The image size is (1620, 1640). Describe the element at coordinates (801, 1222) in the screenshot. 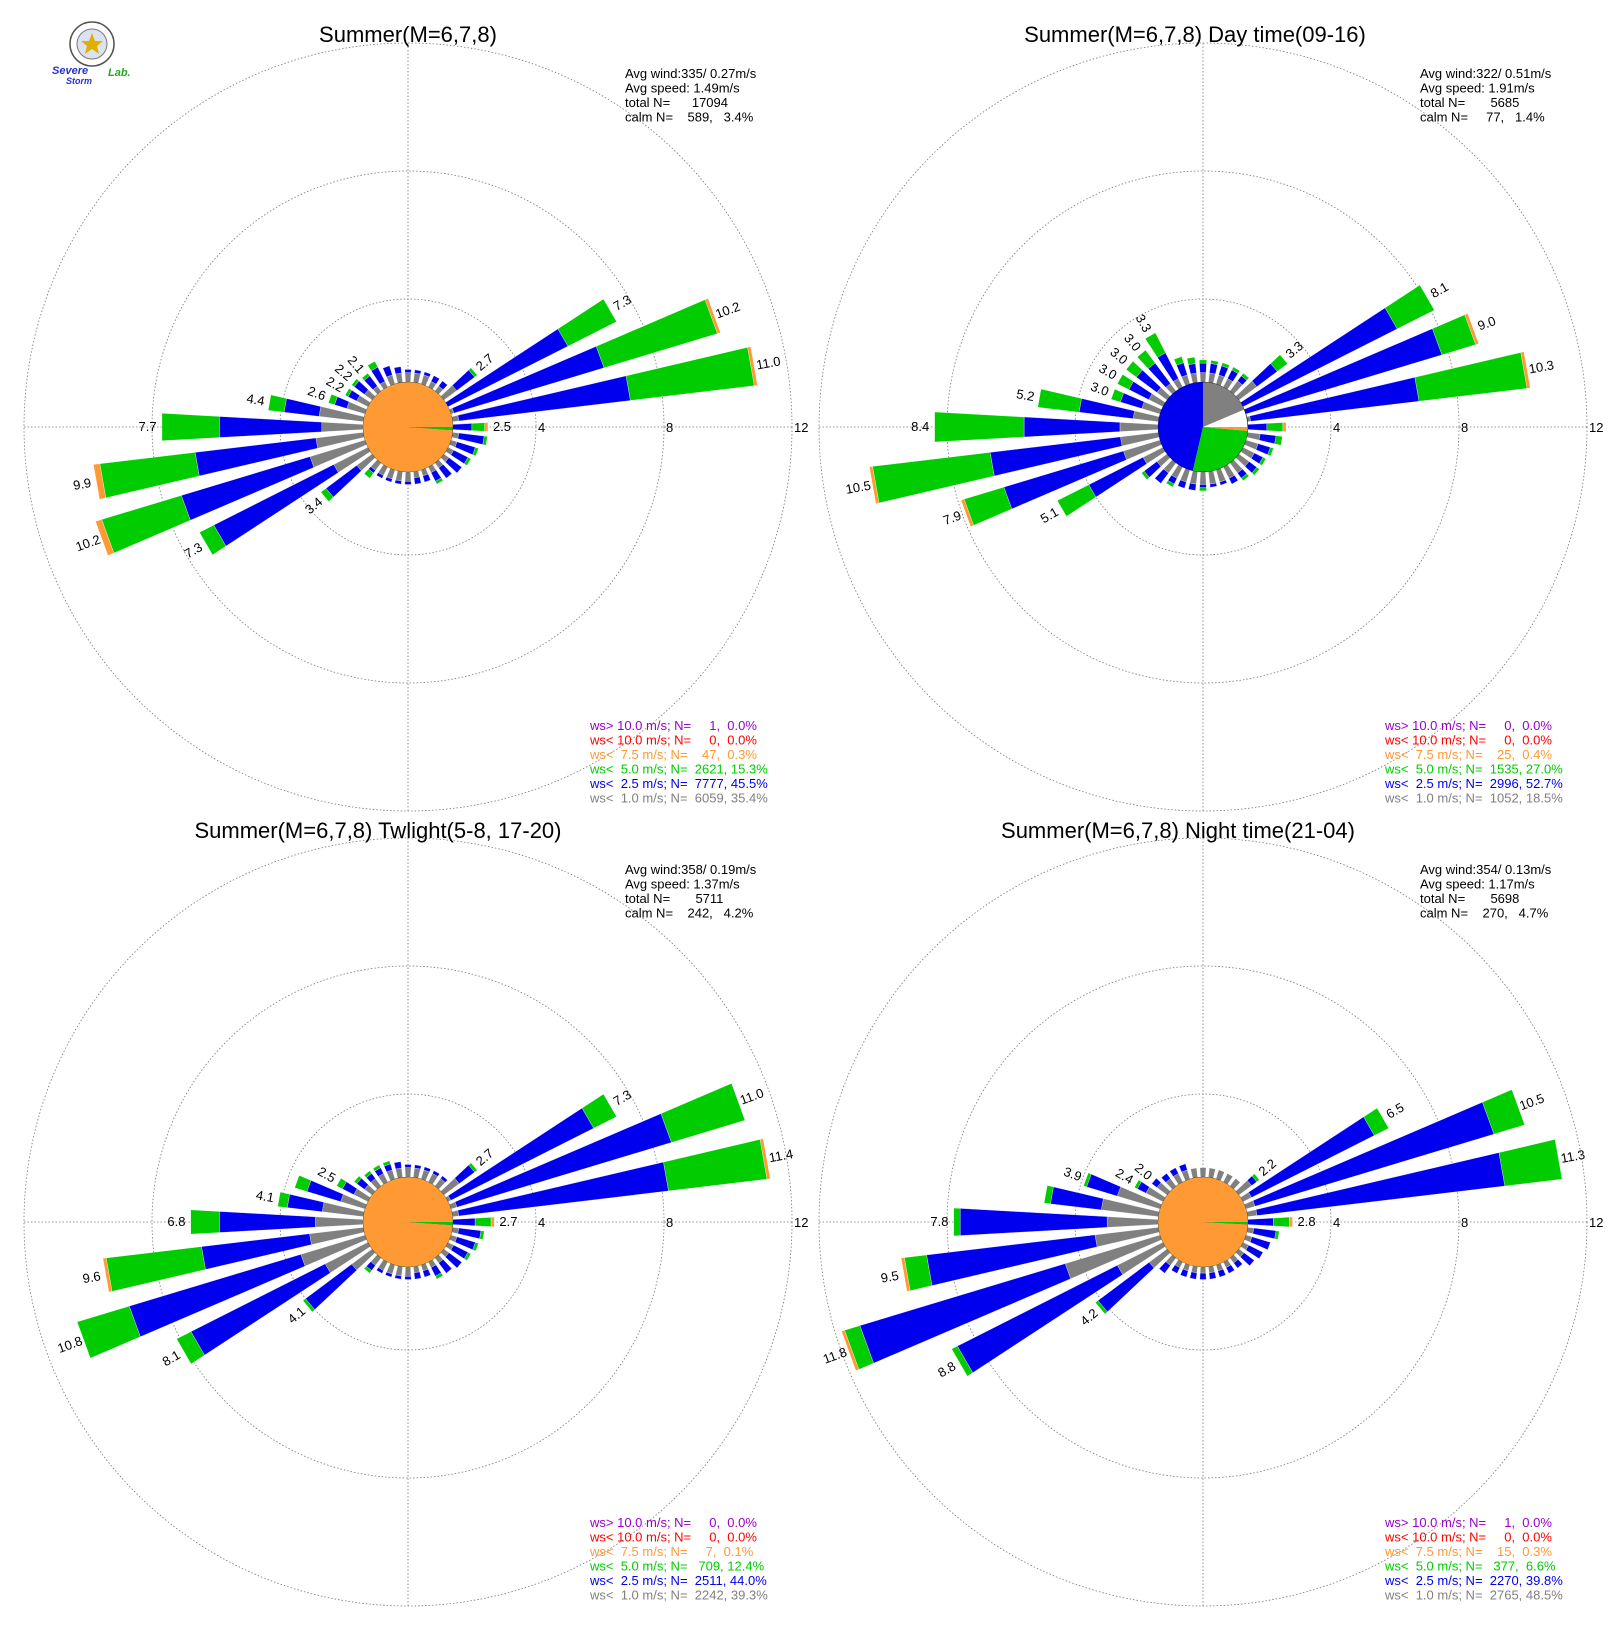

I see `ring-label: 12` at that location.